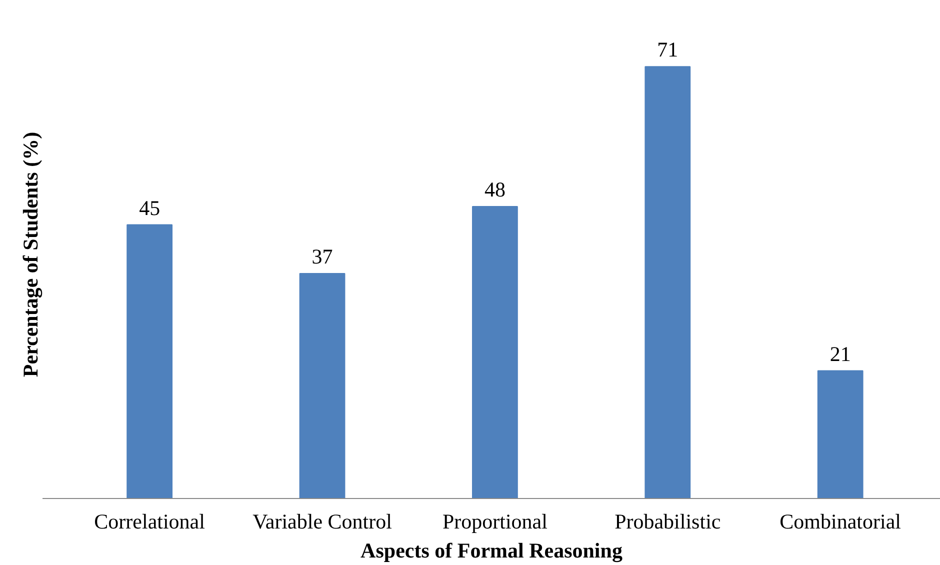  What do you see at coordinates (841, 522) in the screenshot?
I see `x-tick-label: Combinatorial` at bounding box center [841, 522].